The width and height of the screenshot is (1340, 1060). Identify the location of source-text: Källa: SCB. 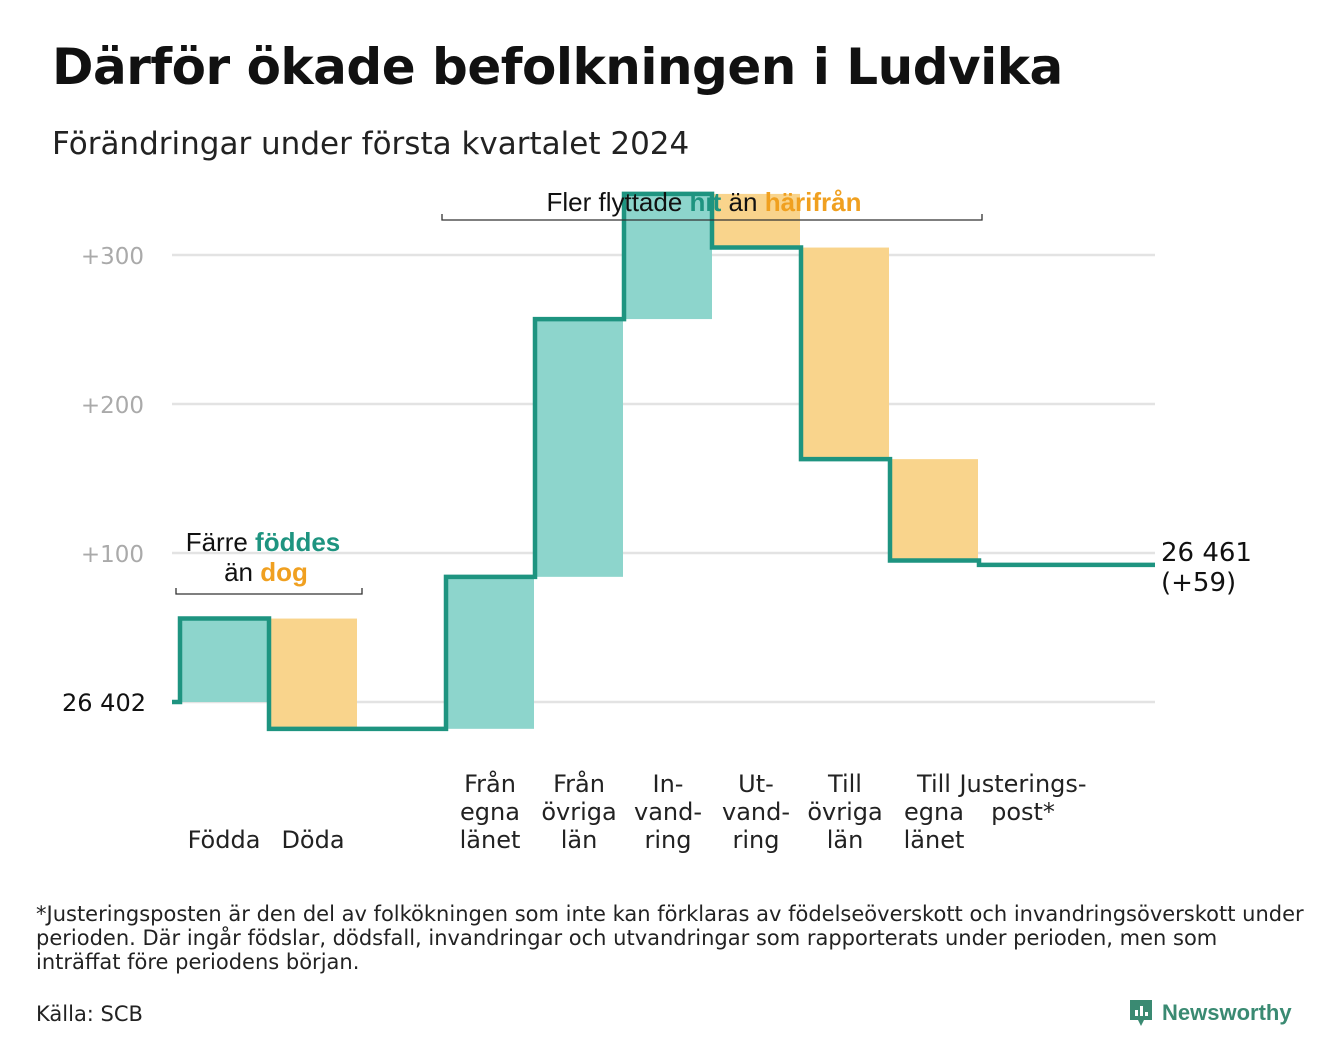
(89, 1014).